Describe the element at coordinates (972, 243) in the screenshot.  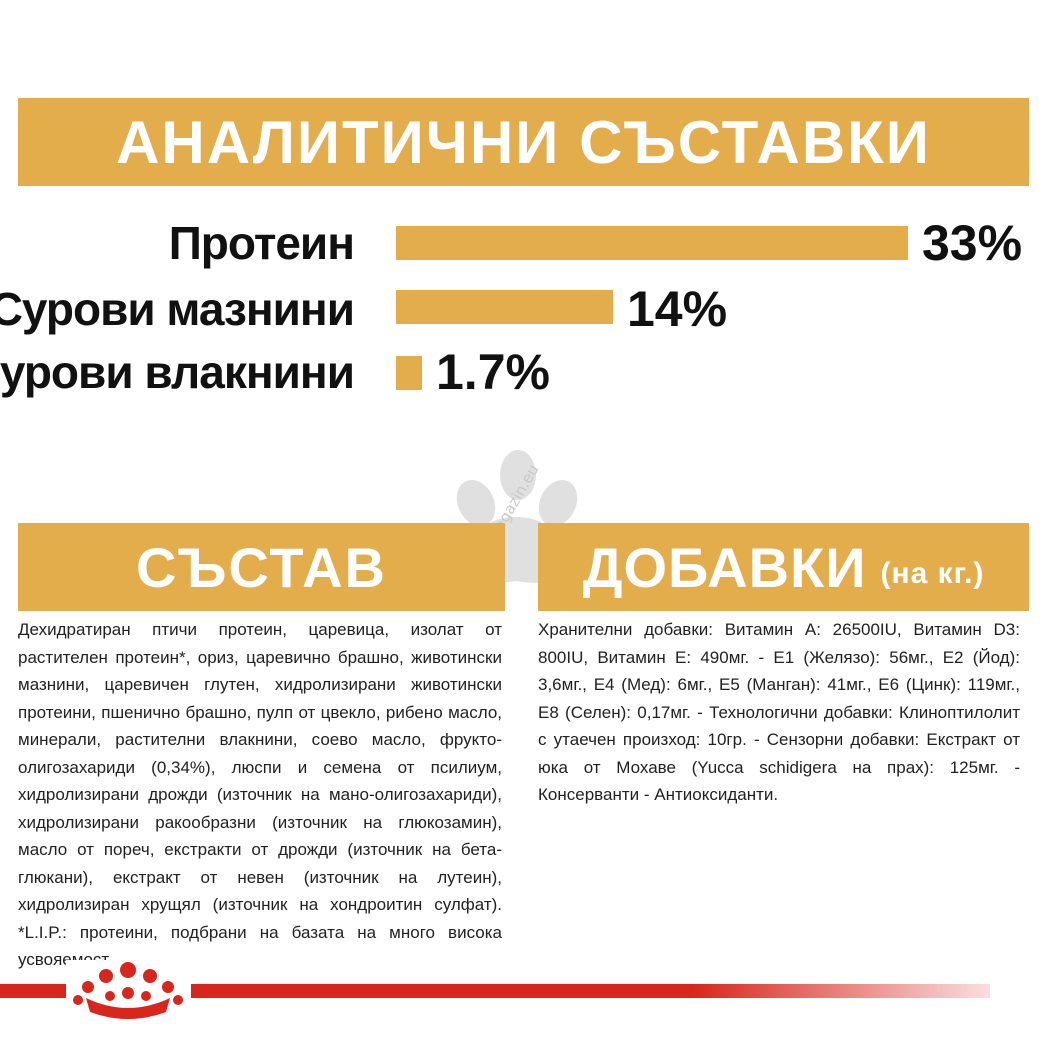
I see `nutrient-value: 33%` at that location.